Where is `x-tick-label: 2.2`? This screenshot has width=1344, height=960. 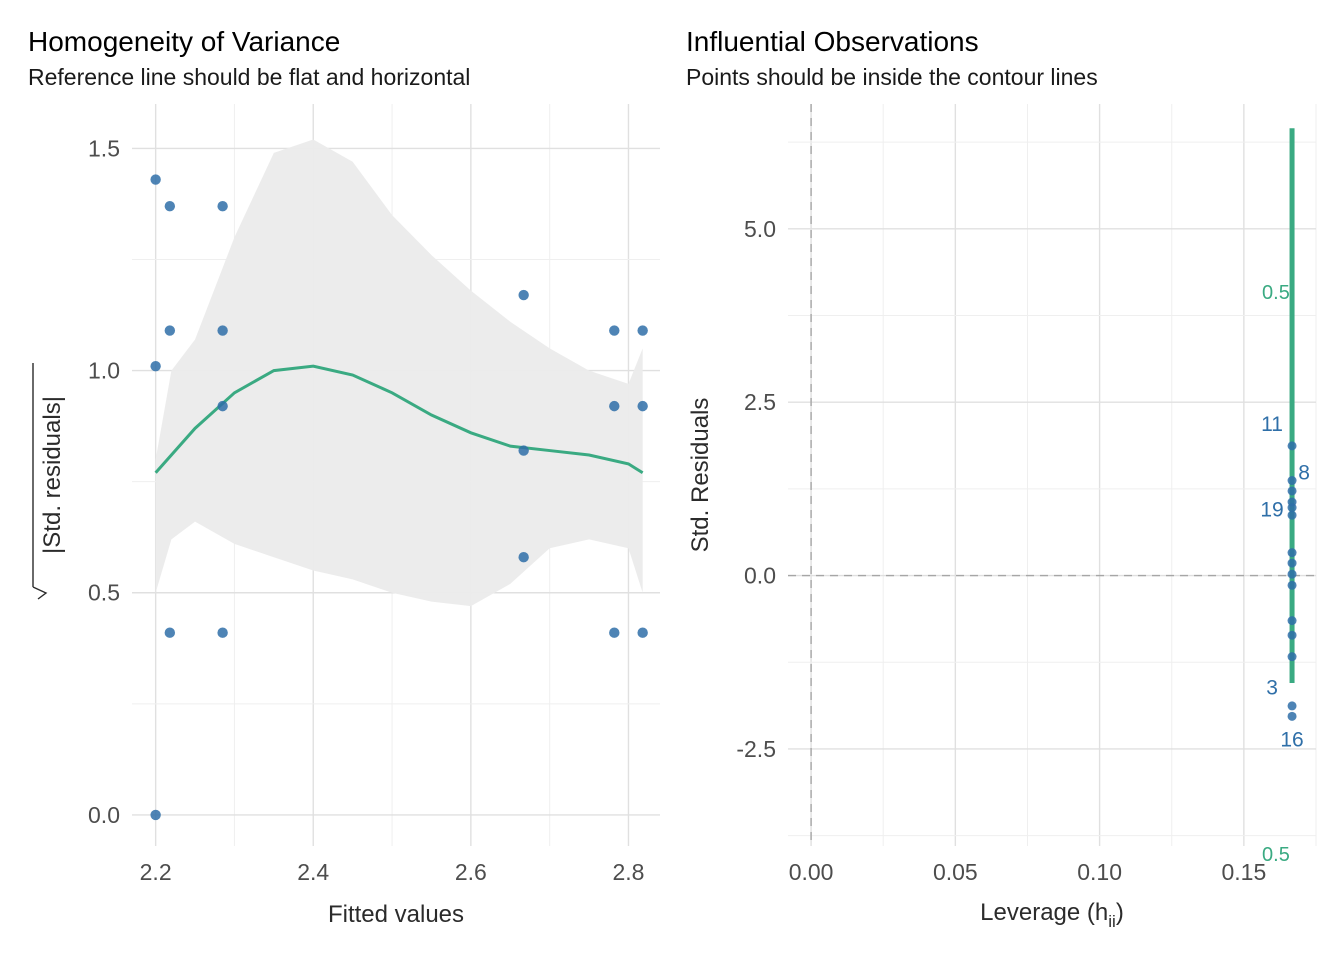 x-tick-label: 2.2 is located at coordinates (156, 872).